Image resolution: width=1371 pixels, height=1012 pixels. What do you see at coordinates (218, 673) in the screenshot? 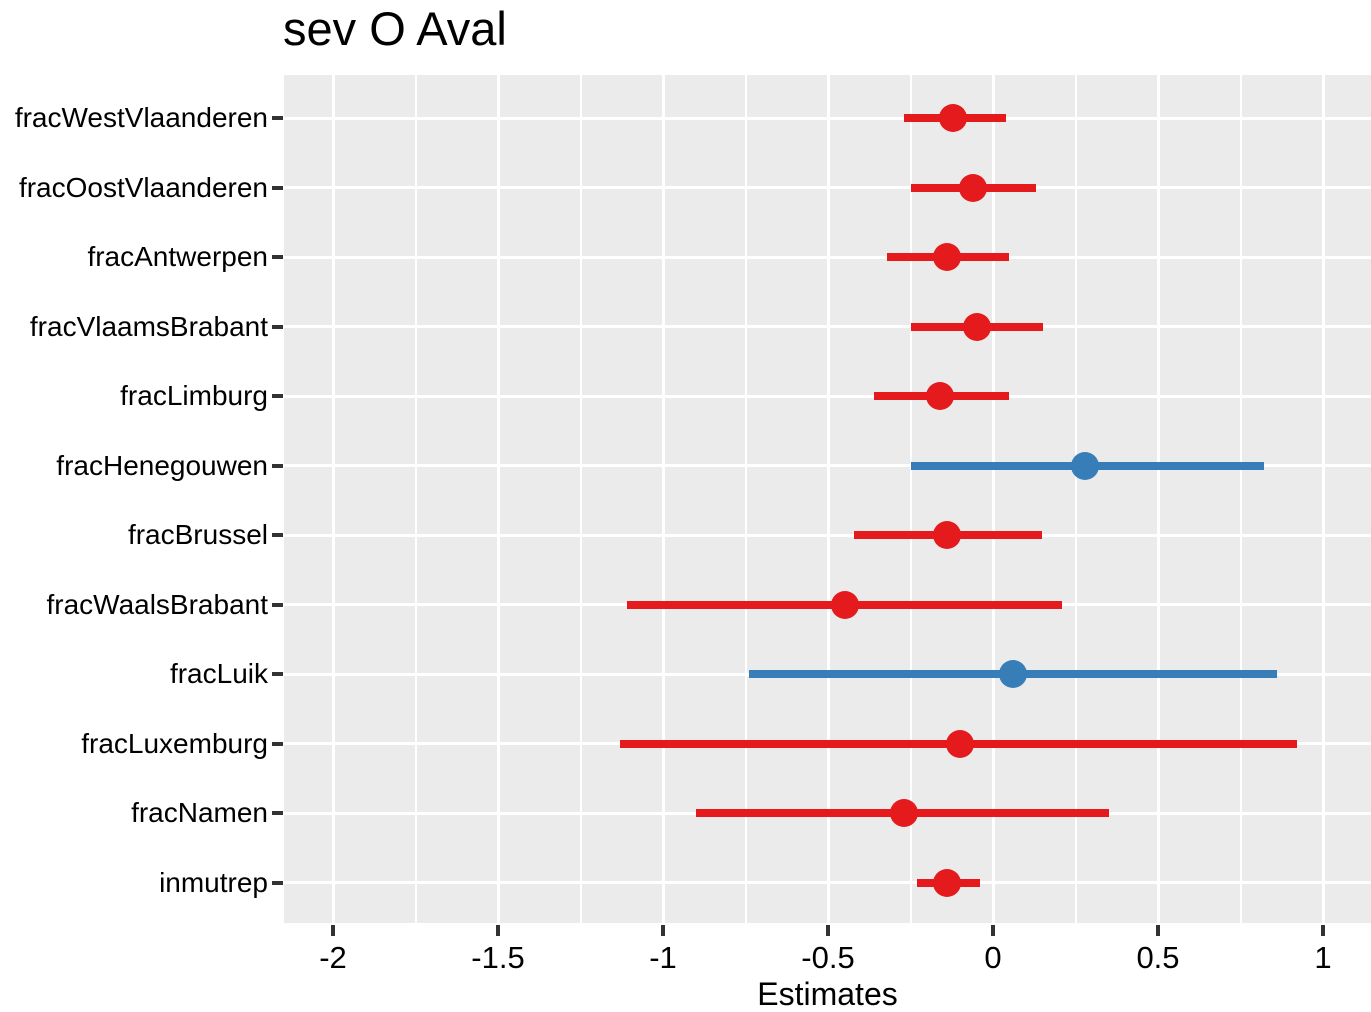
I see `y-axis-label: fracLuik` at bounding box center [218, 673].